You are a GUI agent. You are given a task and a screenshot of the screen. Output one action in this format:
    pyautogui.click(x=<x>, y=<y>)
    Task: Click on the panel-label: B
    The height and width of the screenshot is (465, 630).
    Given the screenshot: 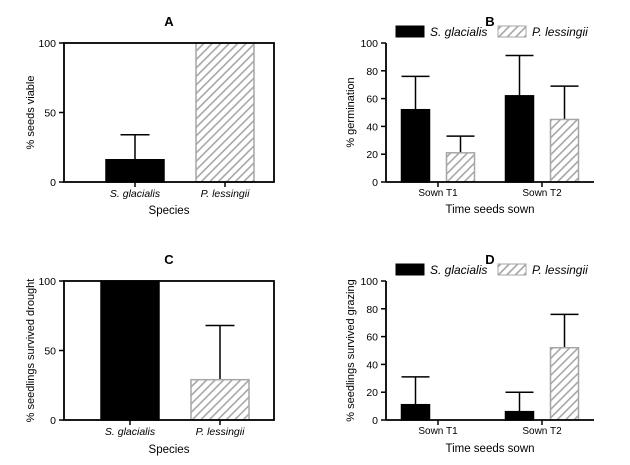 What is the action you would take?
    pyautogui.click(x=489, y=21)
    